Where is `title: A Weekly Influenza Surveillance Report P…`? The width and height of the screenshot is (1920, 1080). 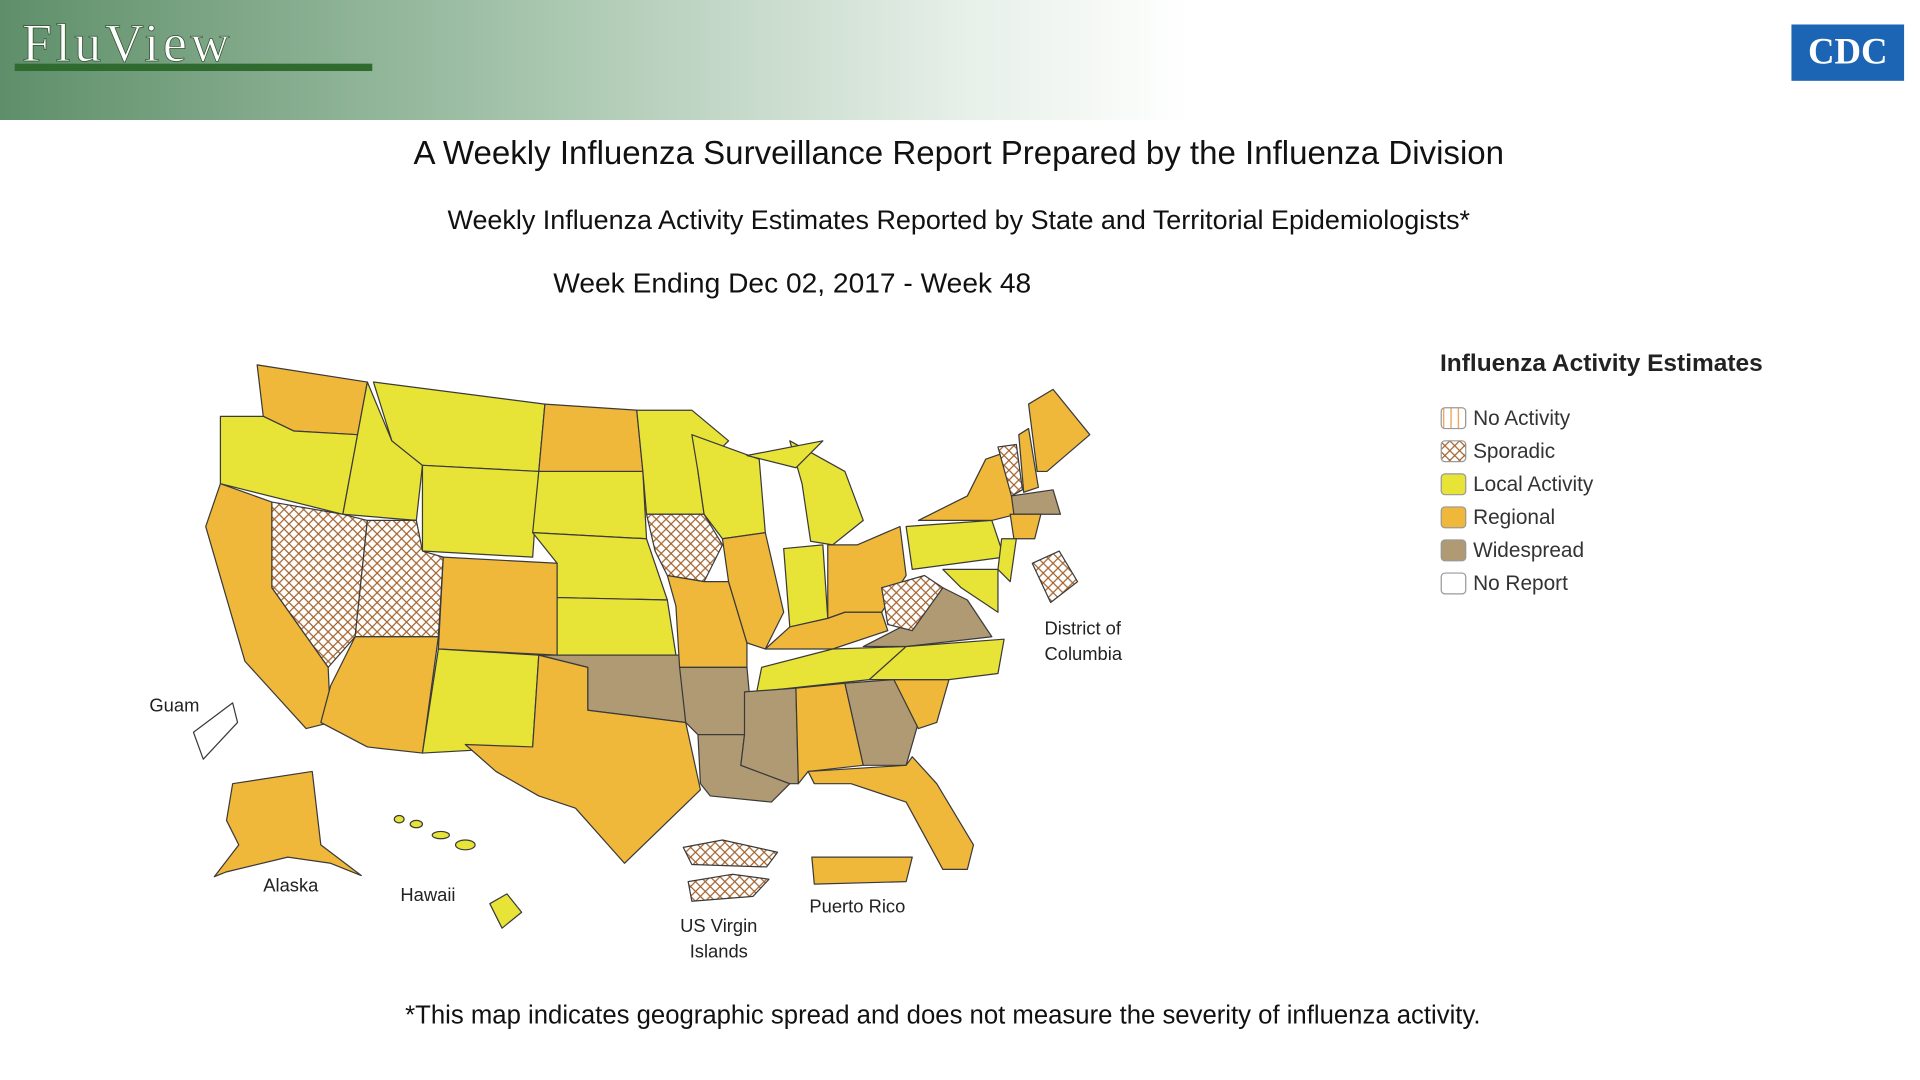
title: A Weekly Influenza Surveillance Report P… is located at coordinates (959, 153).